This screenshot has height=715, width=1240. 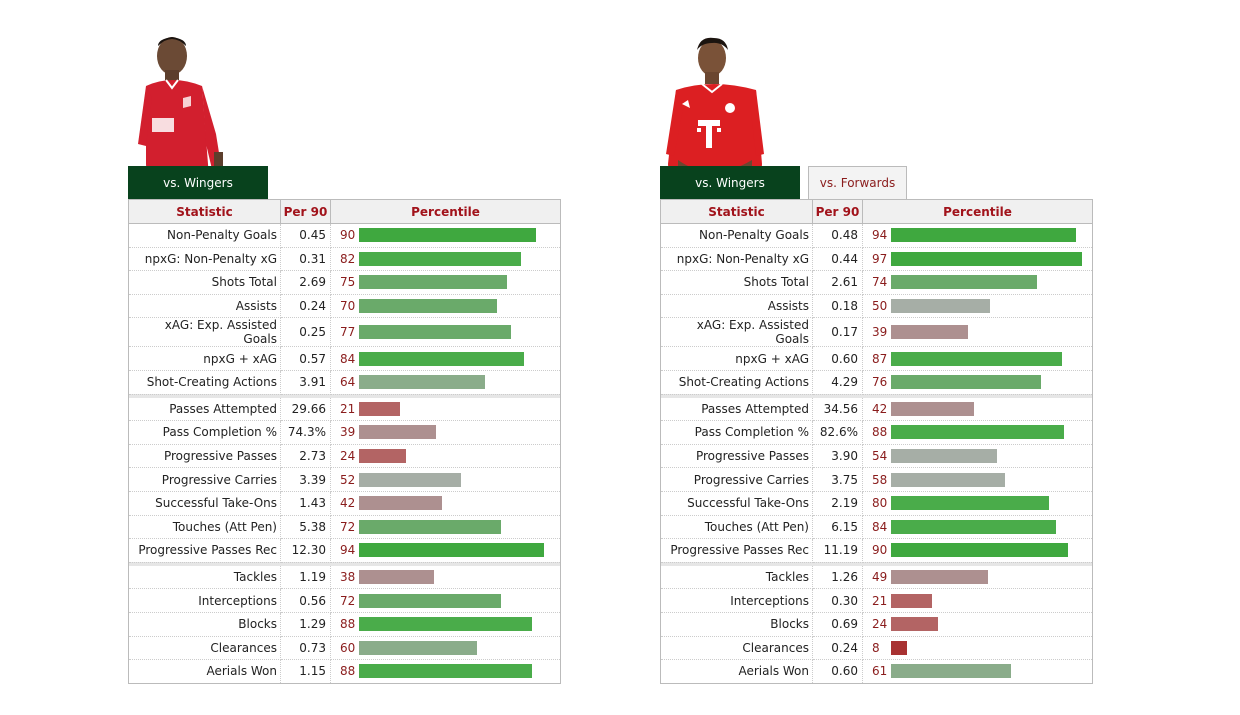 I want to click on percentile-cell: 64, so click(x=445, y=382).